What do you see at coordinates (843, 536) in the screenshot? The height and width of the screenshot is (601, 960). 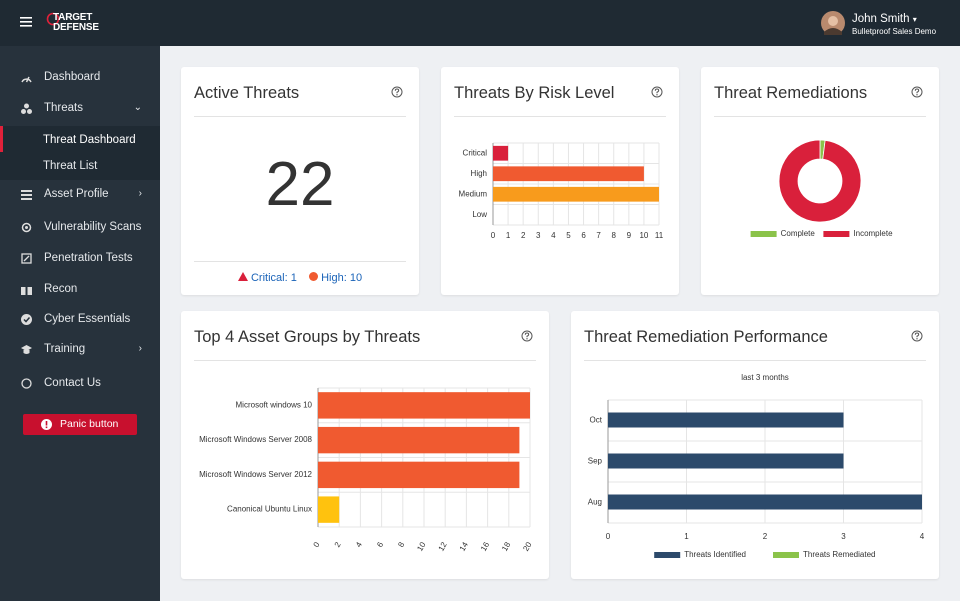 I see `x-tick-label: 3` at bounding box center [843, 536].